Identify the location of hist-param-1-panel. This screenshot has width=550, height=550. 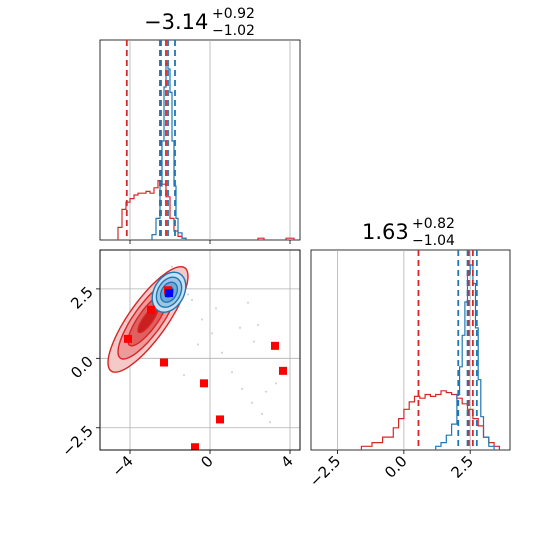
(200, 141).